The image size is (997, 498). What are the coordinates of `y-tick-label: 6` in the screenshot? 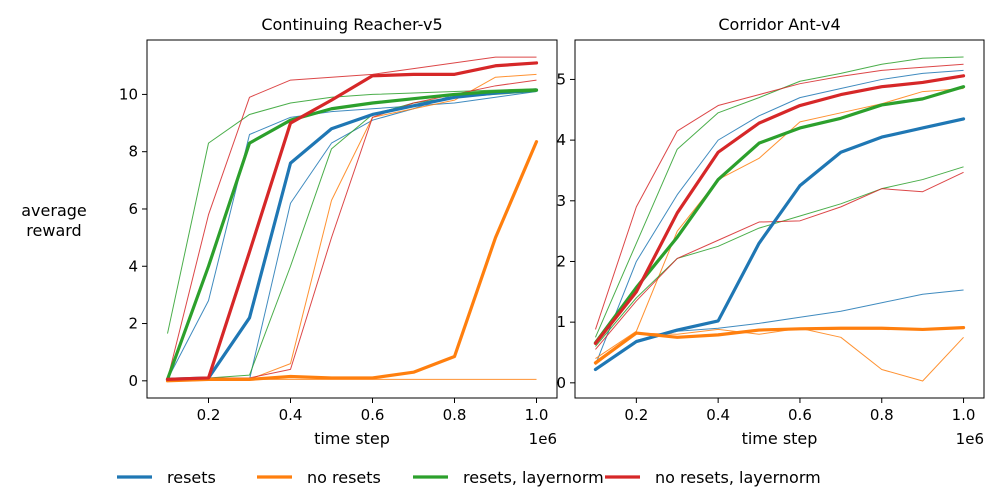 It's located at (133, 209).